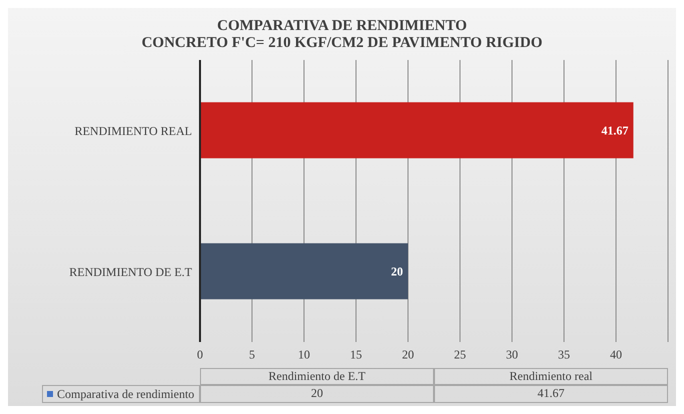 The image size is (684, 414). Describe the element at coordinates (252, 355) in the screenshot. I see `x-tick-label: 5` at that location.